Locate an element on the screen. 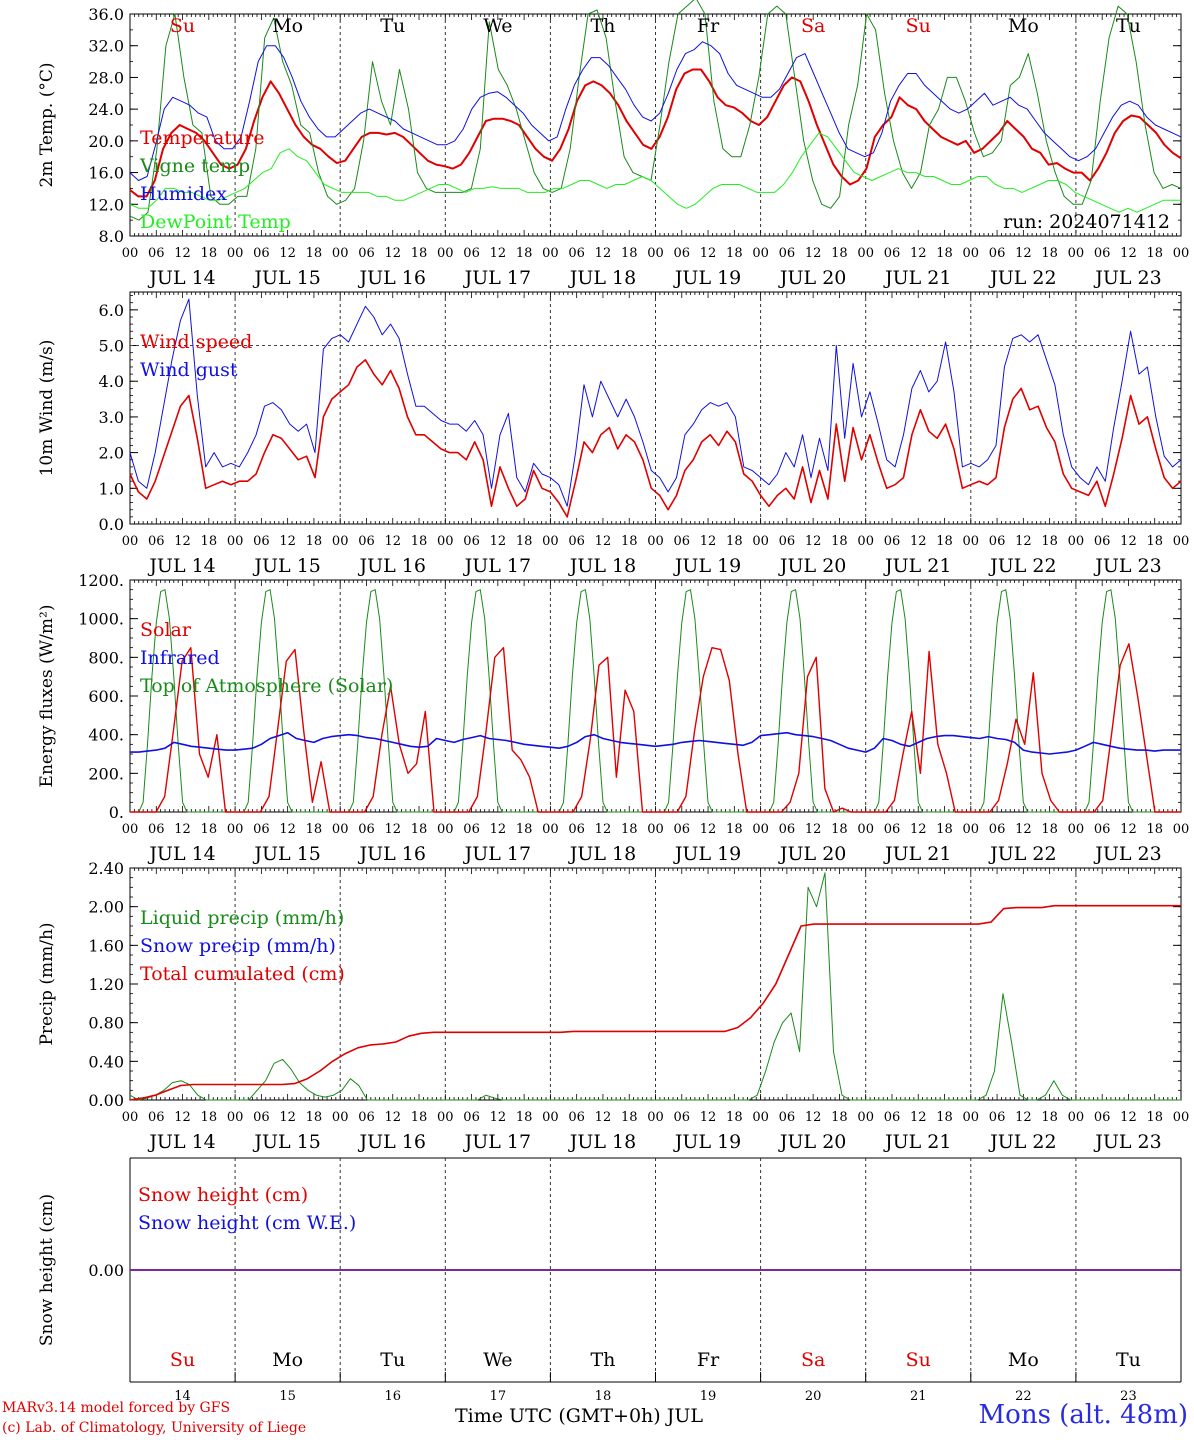  date-label: JUL 15 is located at coordinates (286, 566).